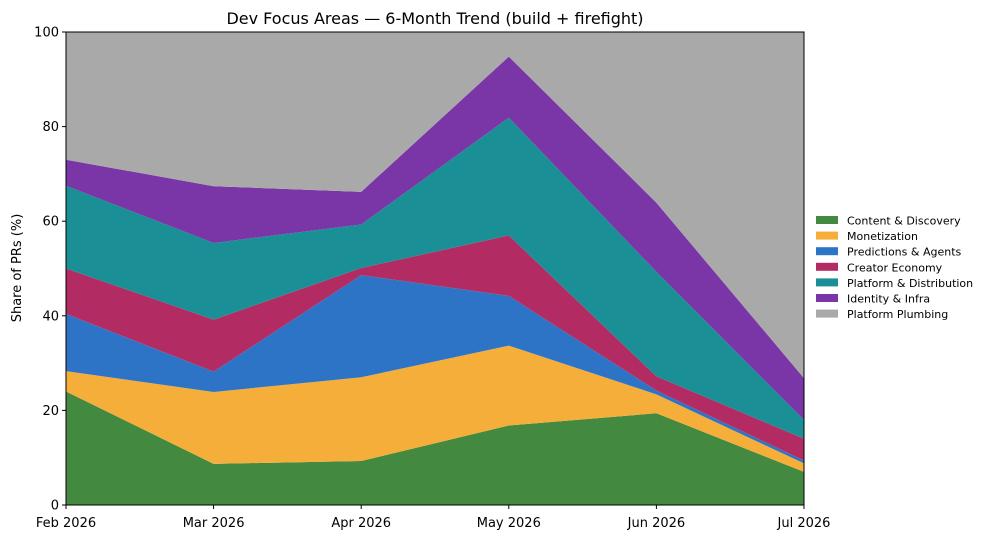 The height and width of the screenshot is (539, 989). Describe the element at coordinates (46, 33) in the screenshot. I see `y-tick-label: 100` at that location.